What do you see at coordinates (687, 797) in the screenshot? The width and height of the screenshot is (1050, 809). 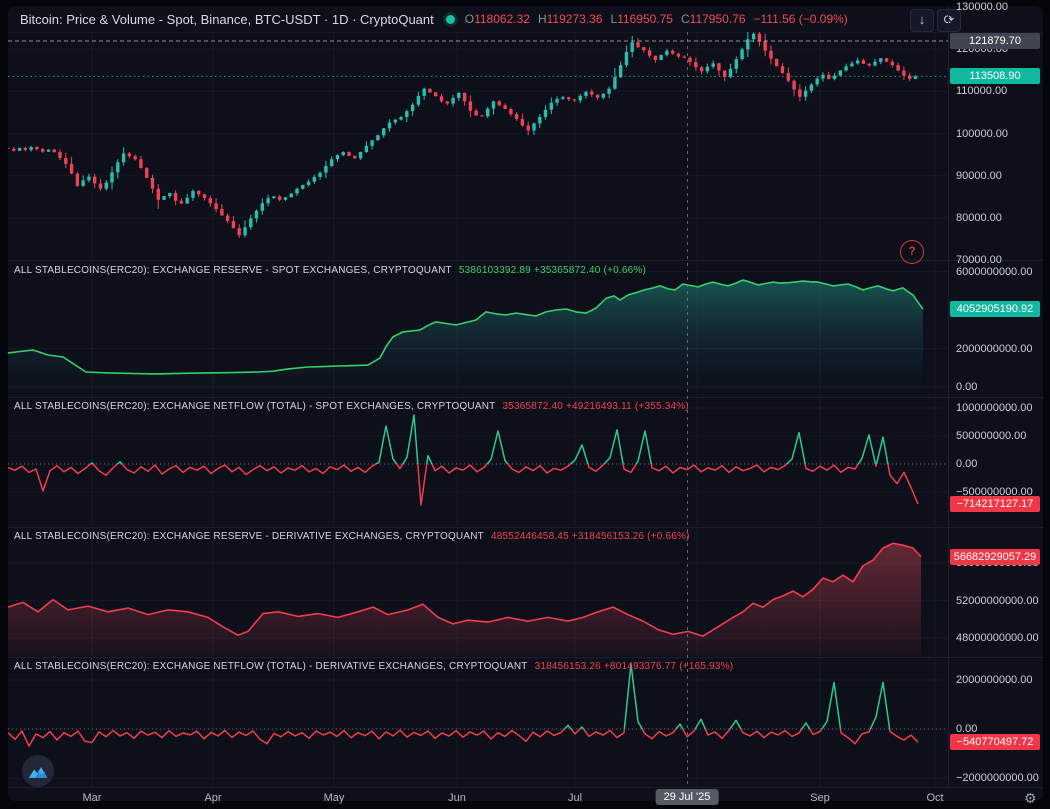 I see `crosshair-date-badge: 29 Jul '25` at bounding box center [687, 797].